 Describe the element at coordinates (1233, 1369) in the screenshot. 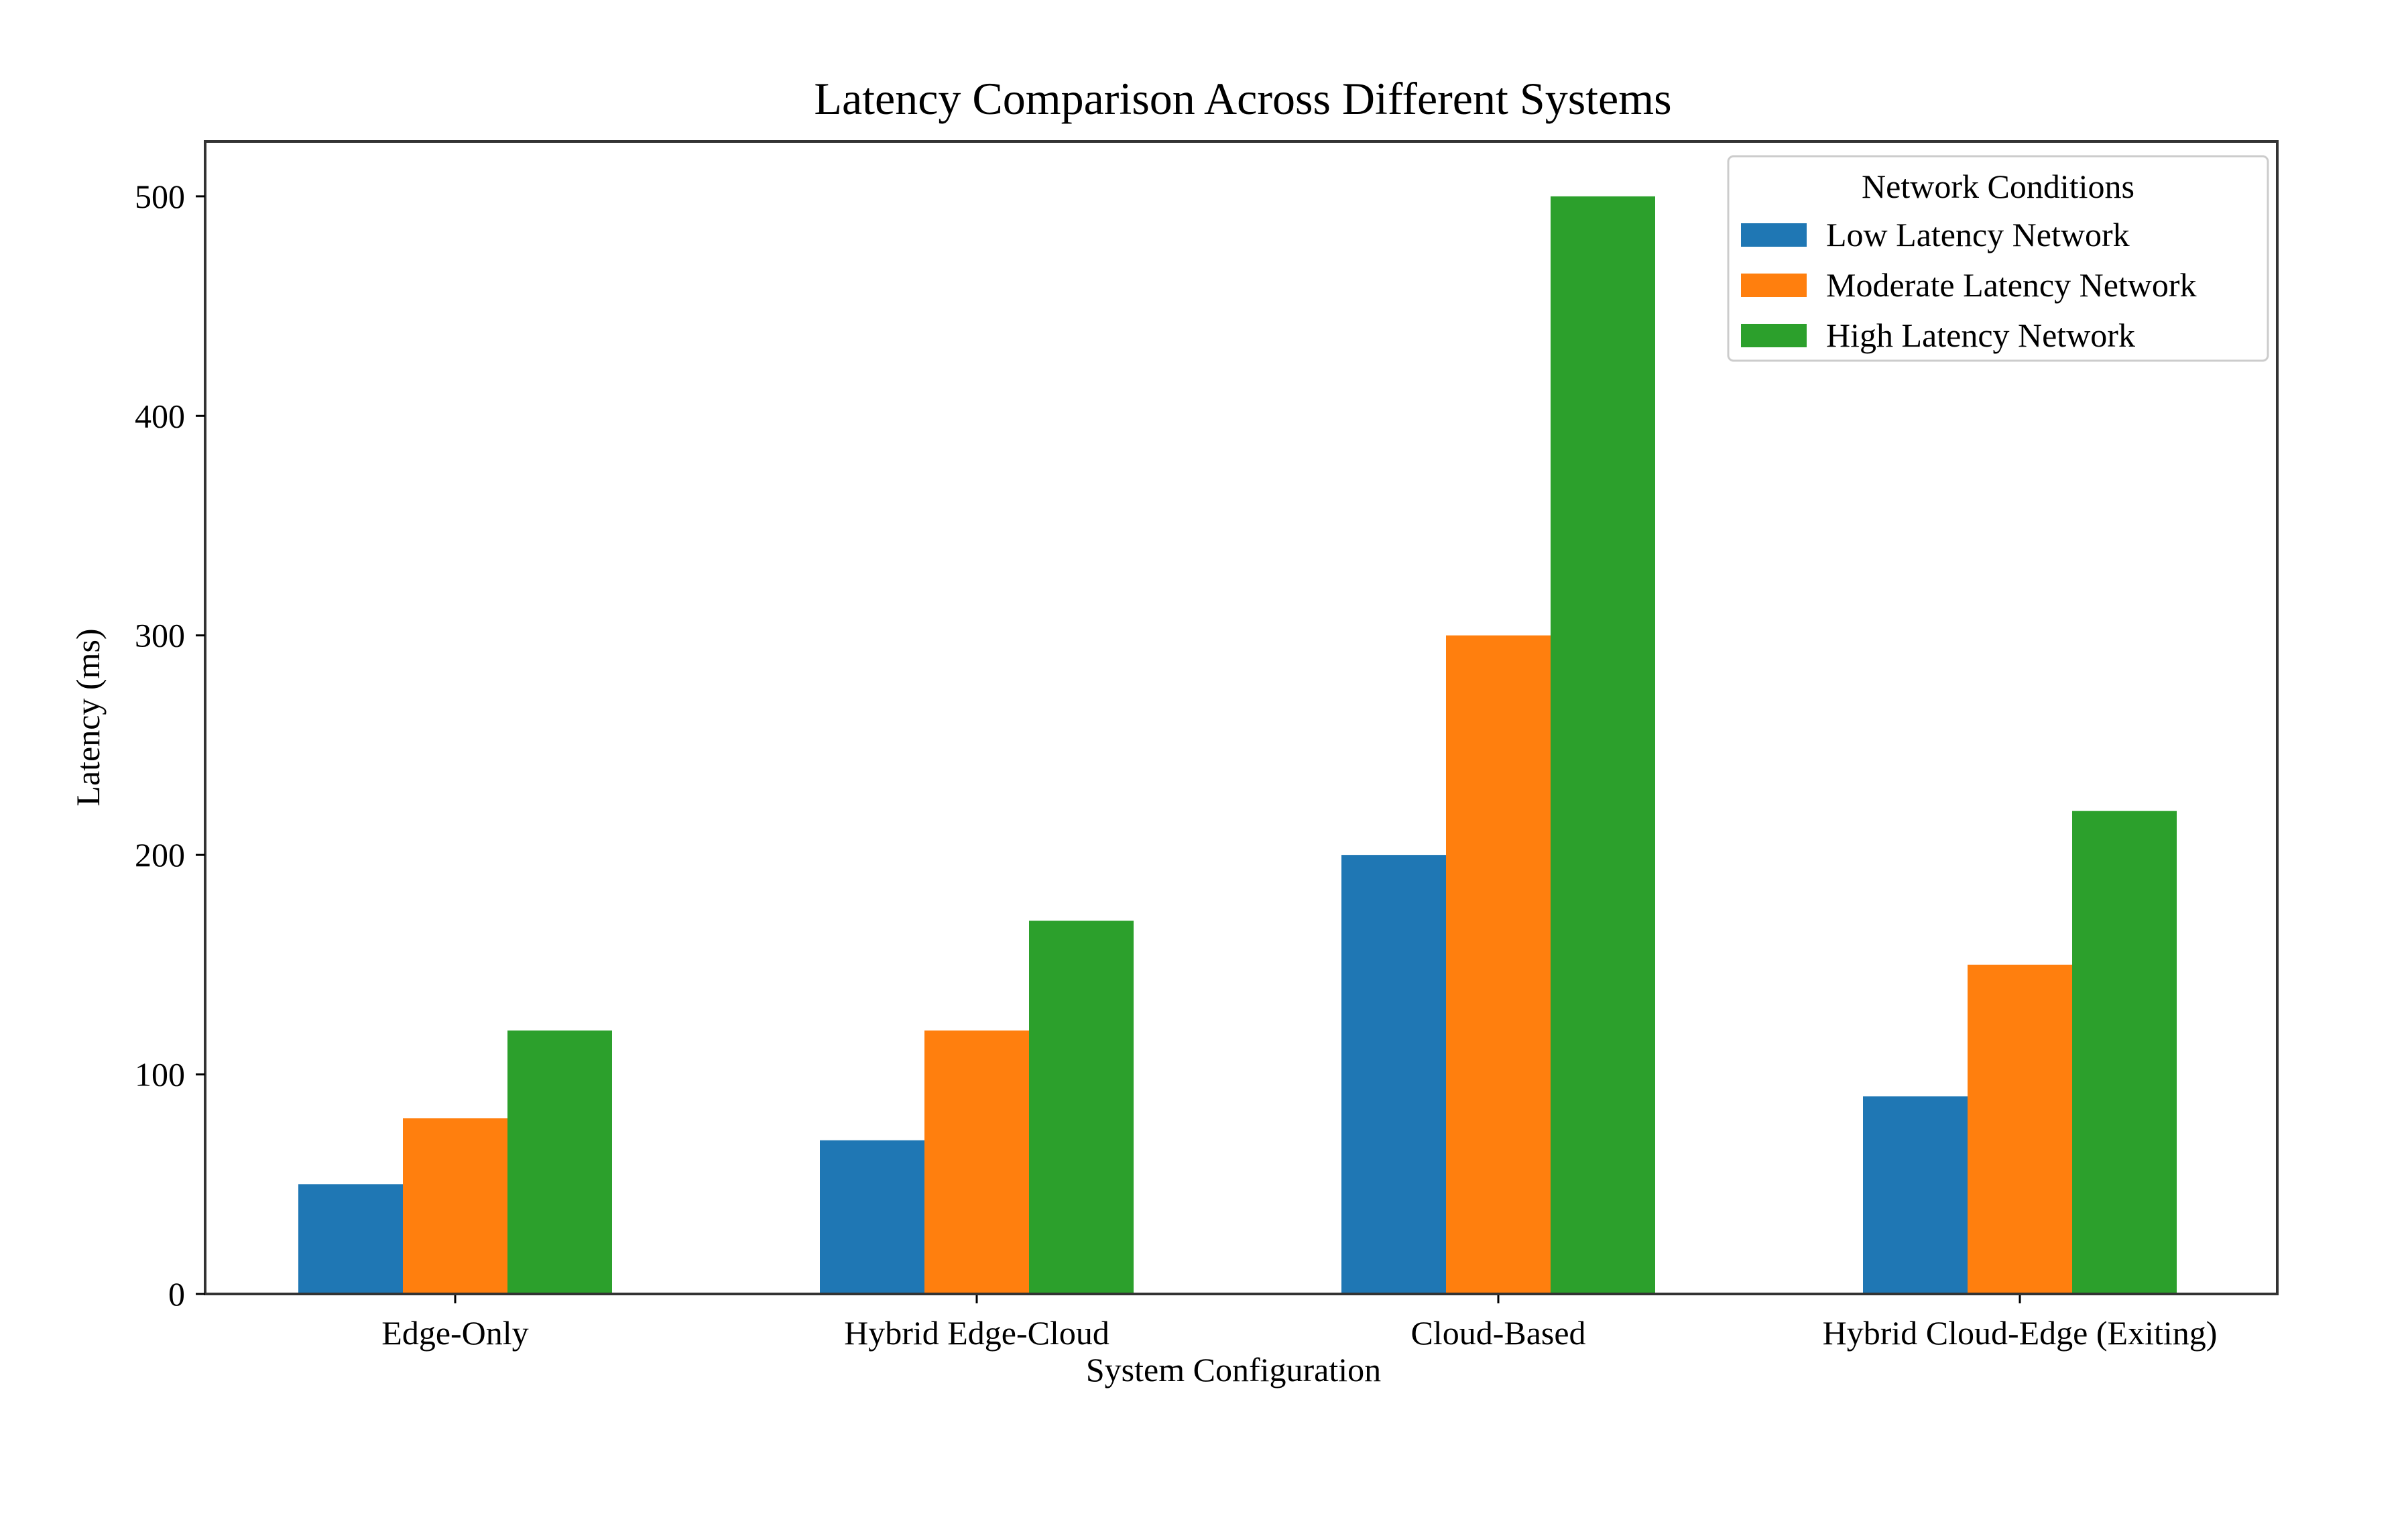

I see `x-axis-label: System Configuration` at that location.